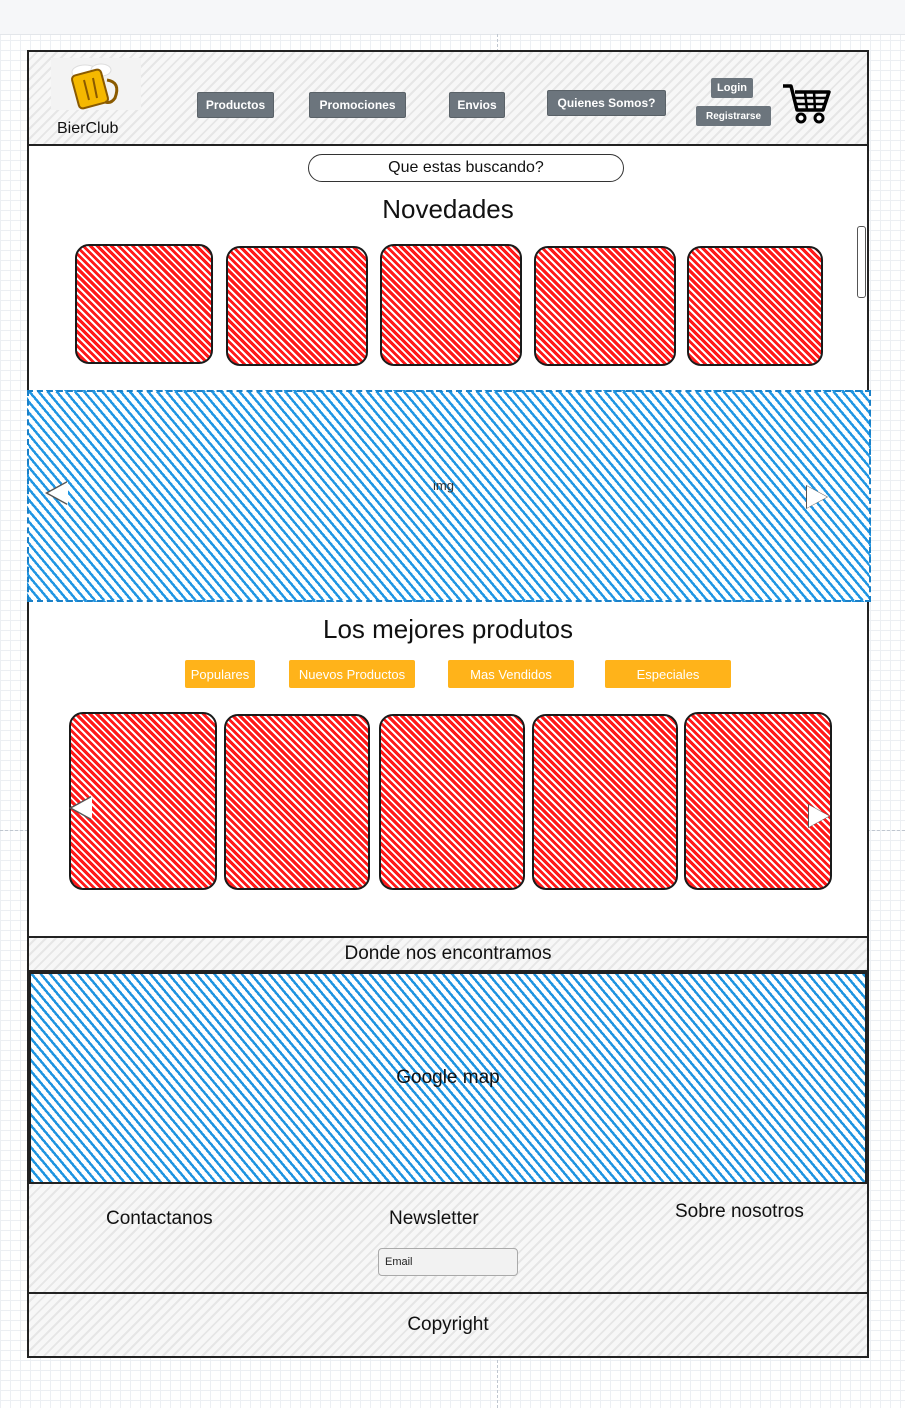 The height and width of the screenshot is (1408, 905). What do you see at coordinates (82, 808) in the screenshot?
I see `products-prev-icon-fill` at bounding box center [82, 808].